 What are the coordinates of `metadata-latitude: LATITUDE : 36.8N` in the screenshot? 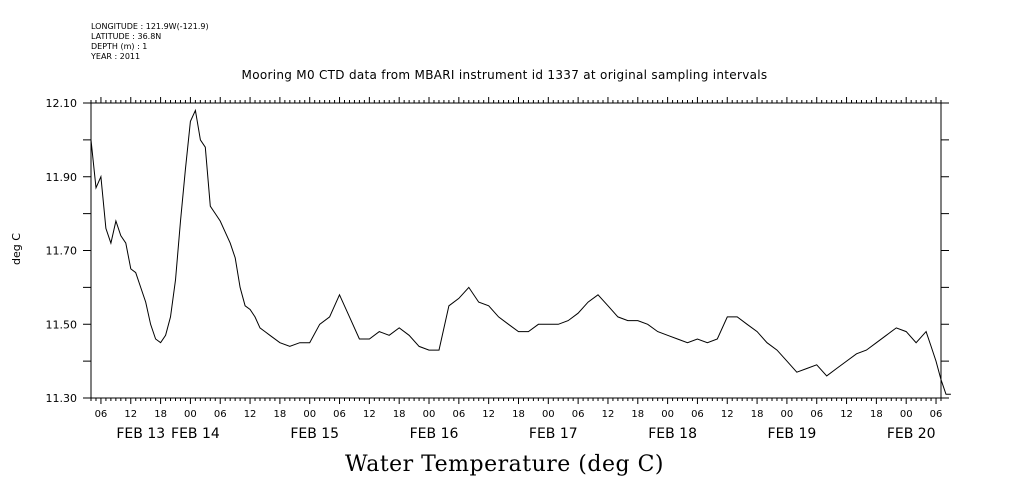 It's located at (126, 36).